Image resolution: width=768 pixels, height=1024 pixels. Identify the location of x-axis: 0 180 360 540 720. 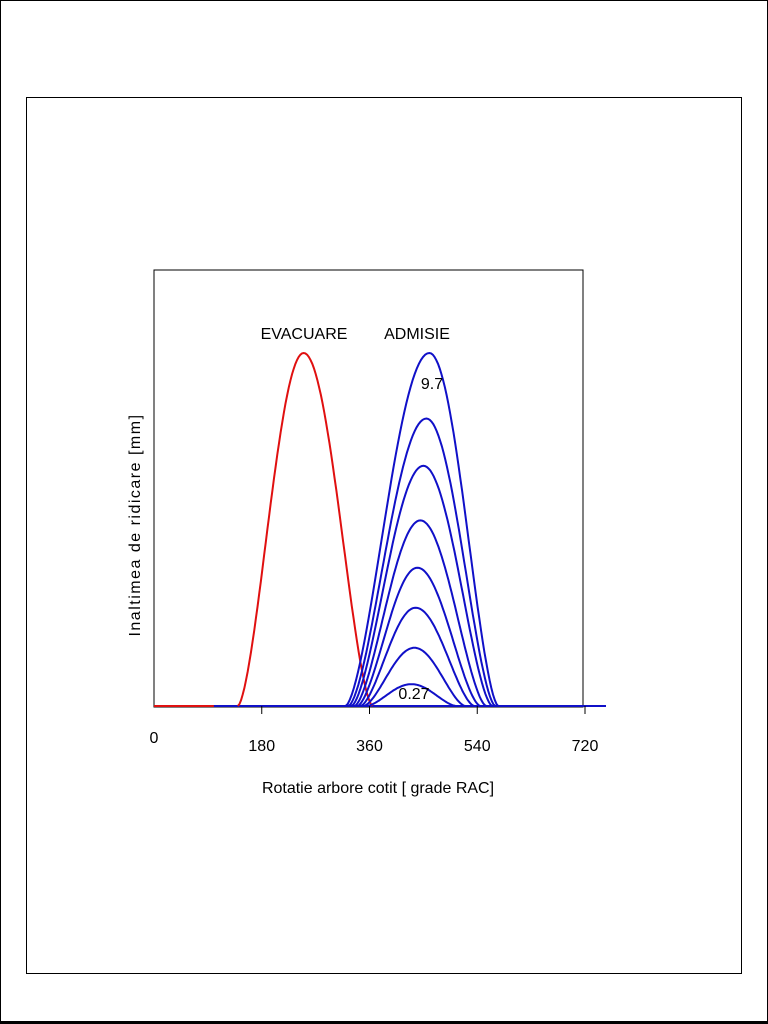
(374, 730).